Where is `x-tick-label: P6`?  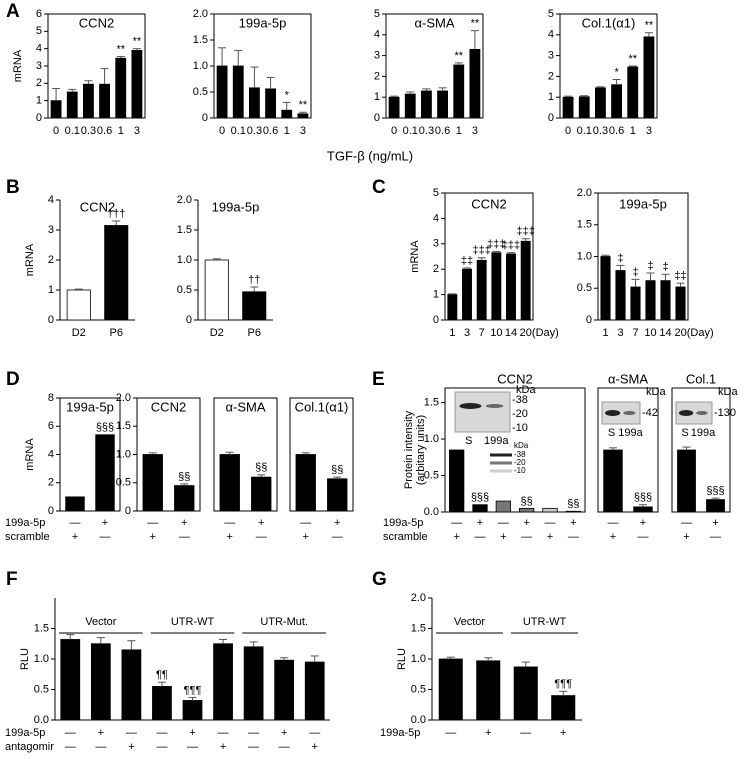
x-tick-label: P6 is located at coordinates (116, 333).